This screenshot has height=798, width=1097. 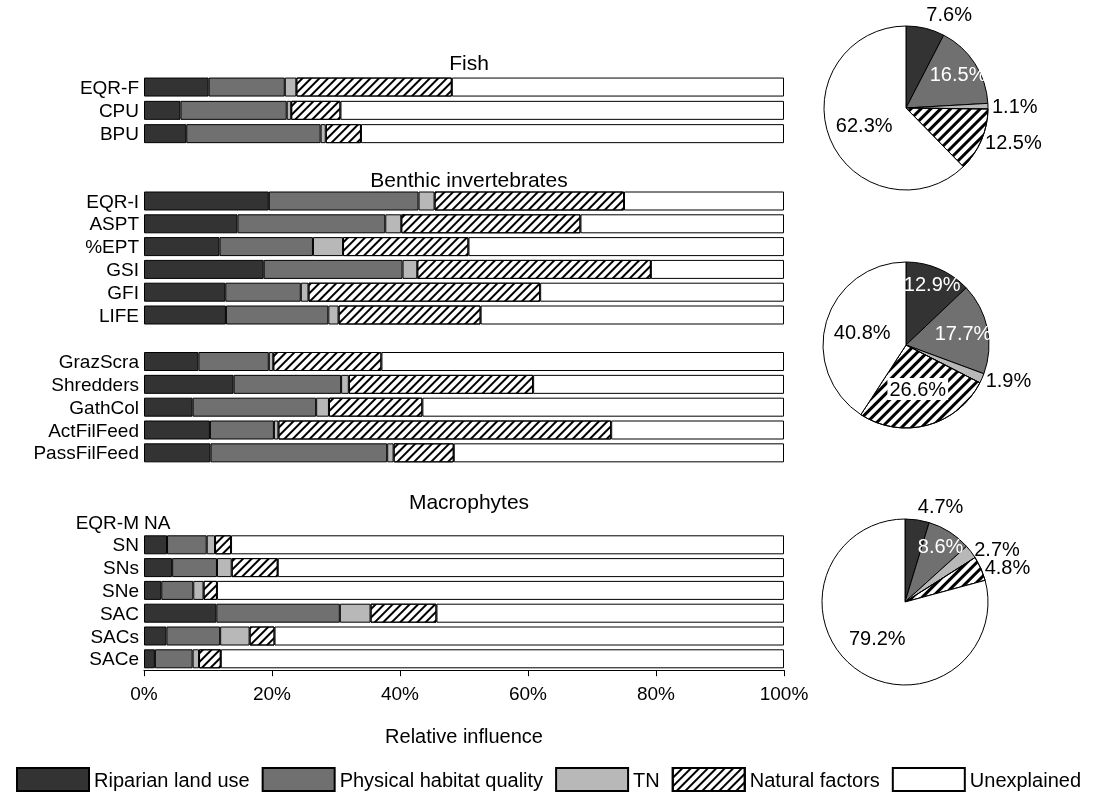 What do you see at coordinates (877, 638) in the screenshot?
I see `data-label: 79.2%` at bounding box center [877, 638].